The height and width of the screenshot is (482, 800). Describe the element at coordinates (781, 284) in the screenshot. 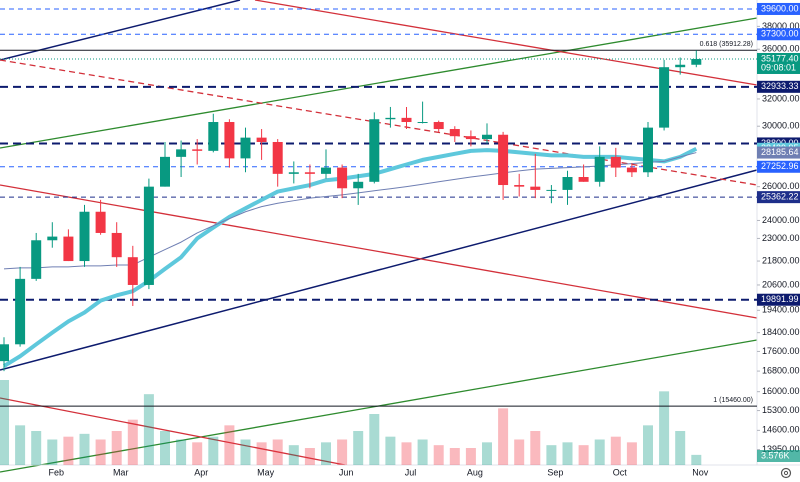

I see `y-tick-label: 20600.00` at that location.